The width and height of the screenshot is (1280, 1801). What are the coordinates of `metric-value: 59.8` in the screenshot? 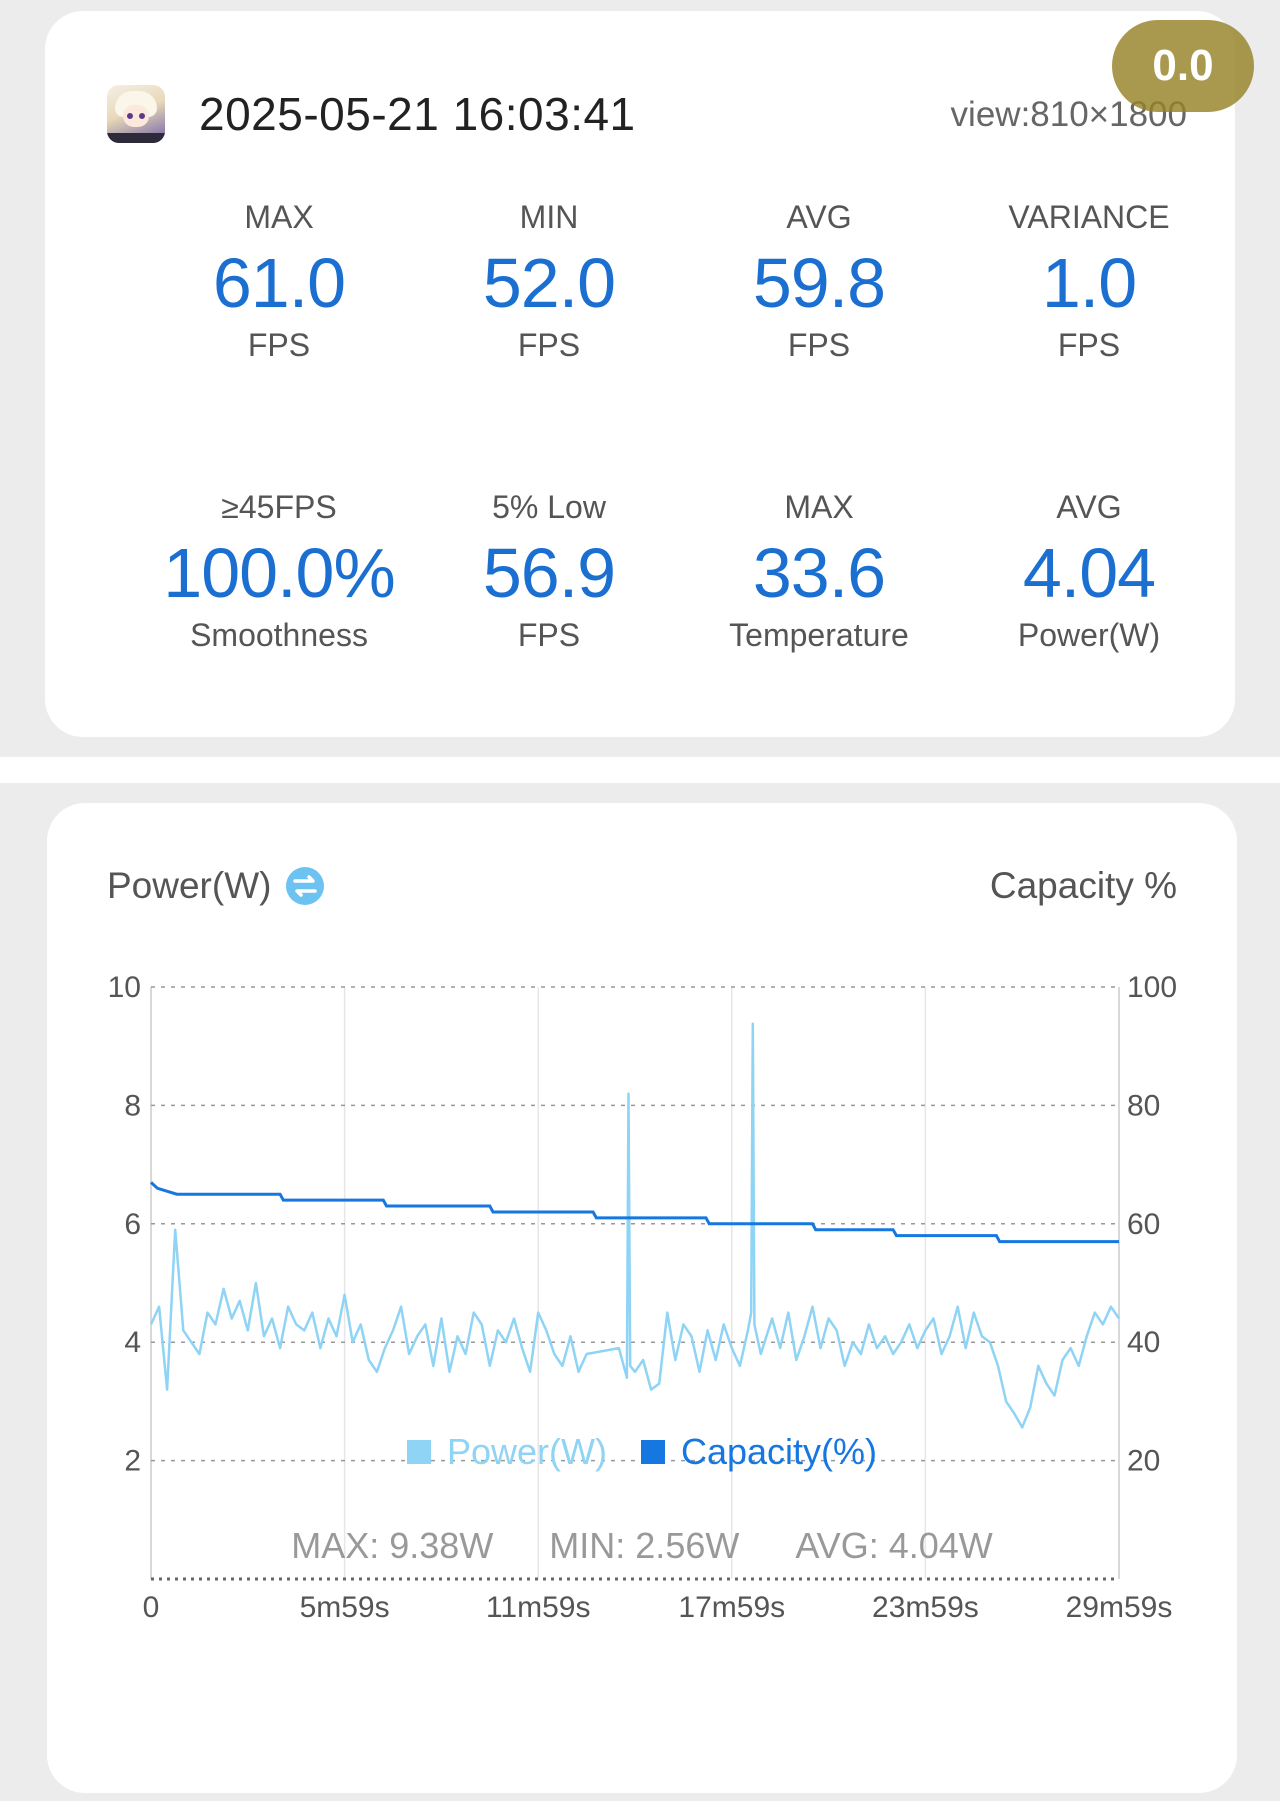 It's located at (819, 283).